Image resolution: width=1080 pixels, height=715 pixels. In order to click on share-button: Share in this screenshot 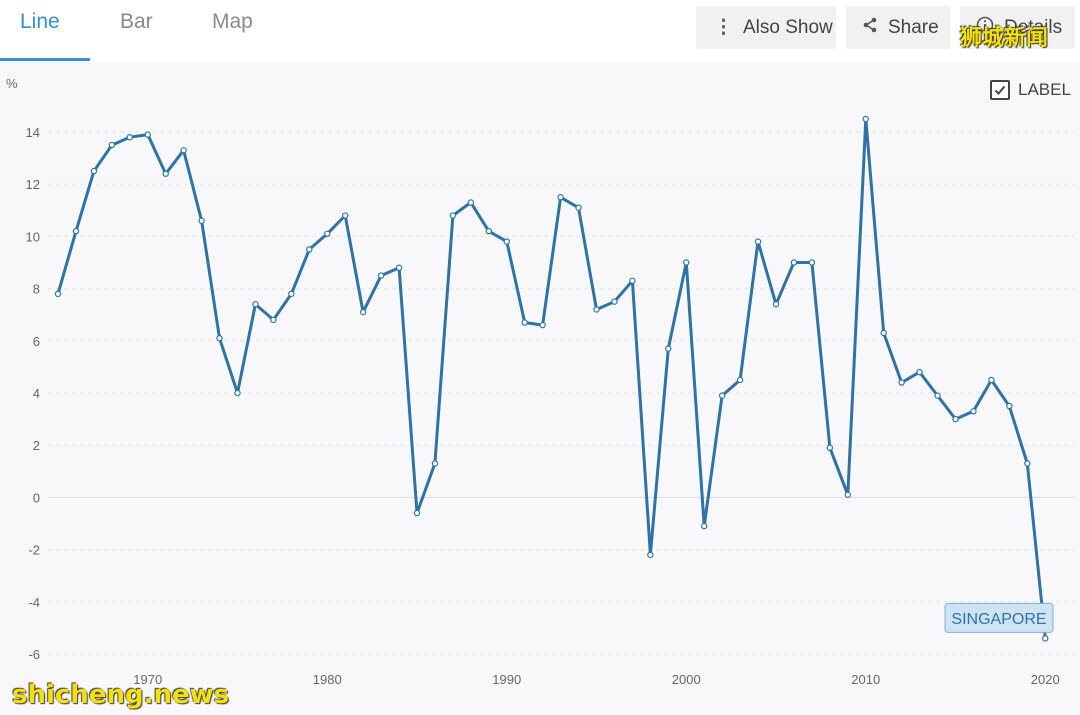, I will do `click(898, 27)`.